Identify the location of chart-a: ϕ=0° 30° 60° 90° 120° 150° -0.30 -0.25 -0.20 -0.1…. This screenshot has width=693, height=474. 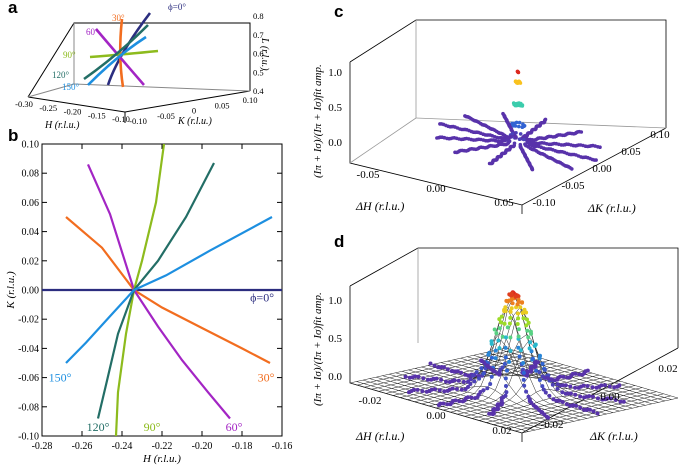
(142, 66).